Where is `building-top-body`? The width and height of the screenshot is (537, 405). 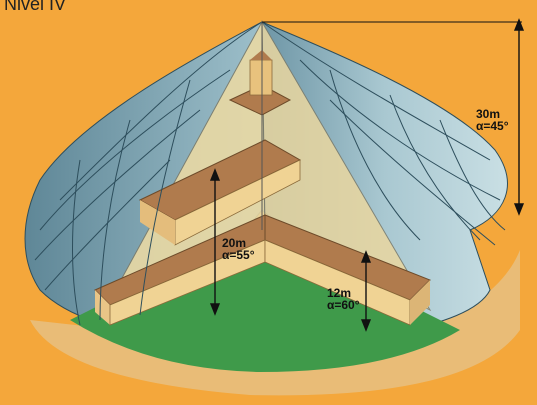
building-top-body is located at coordinates (261, 77).